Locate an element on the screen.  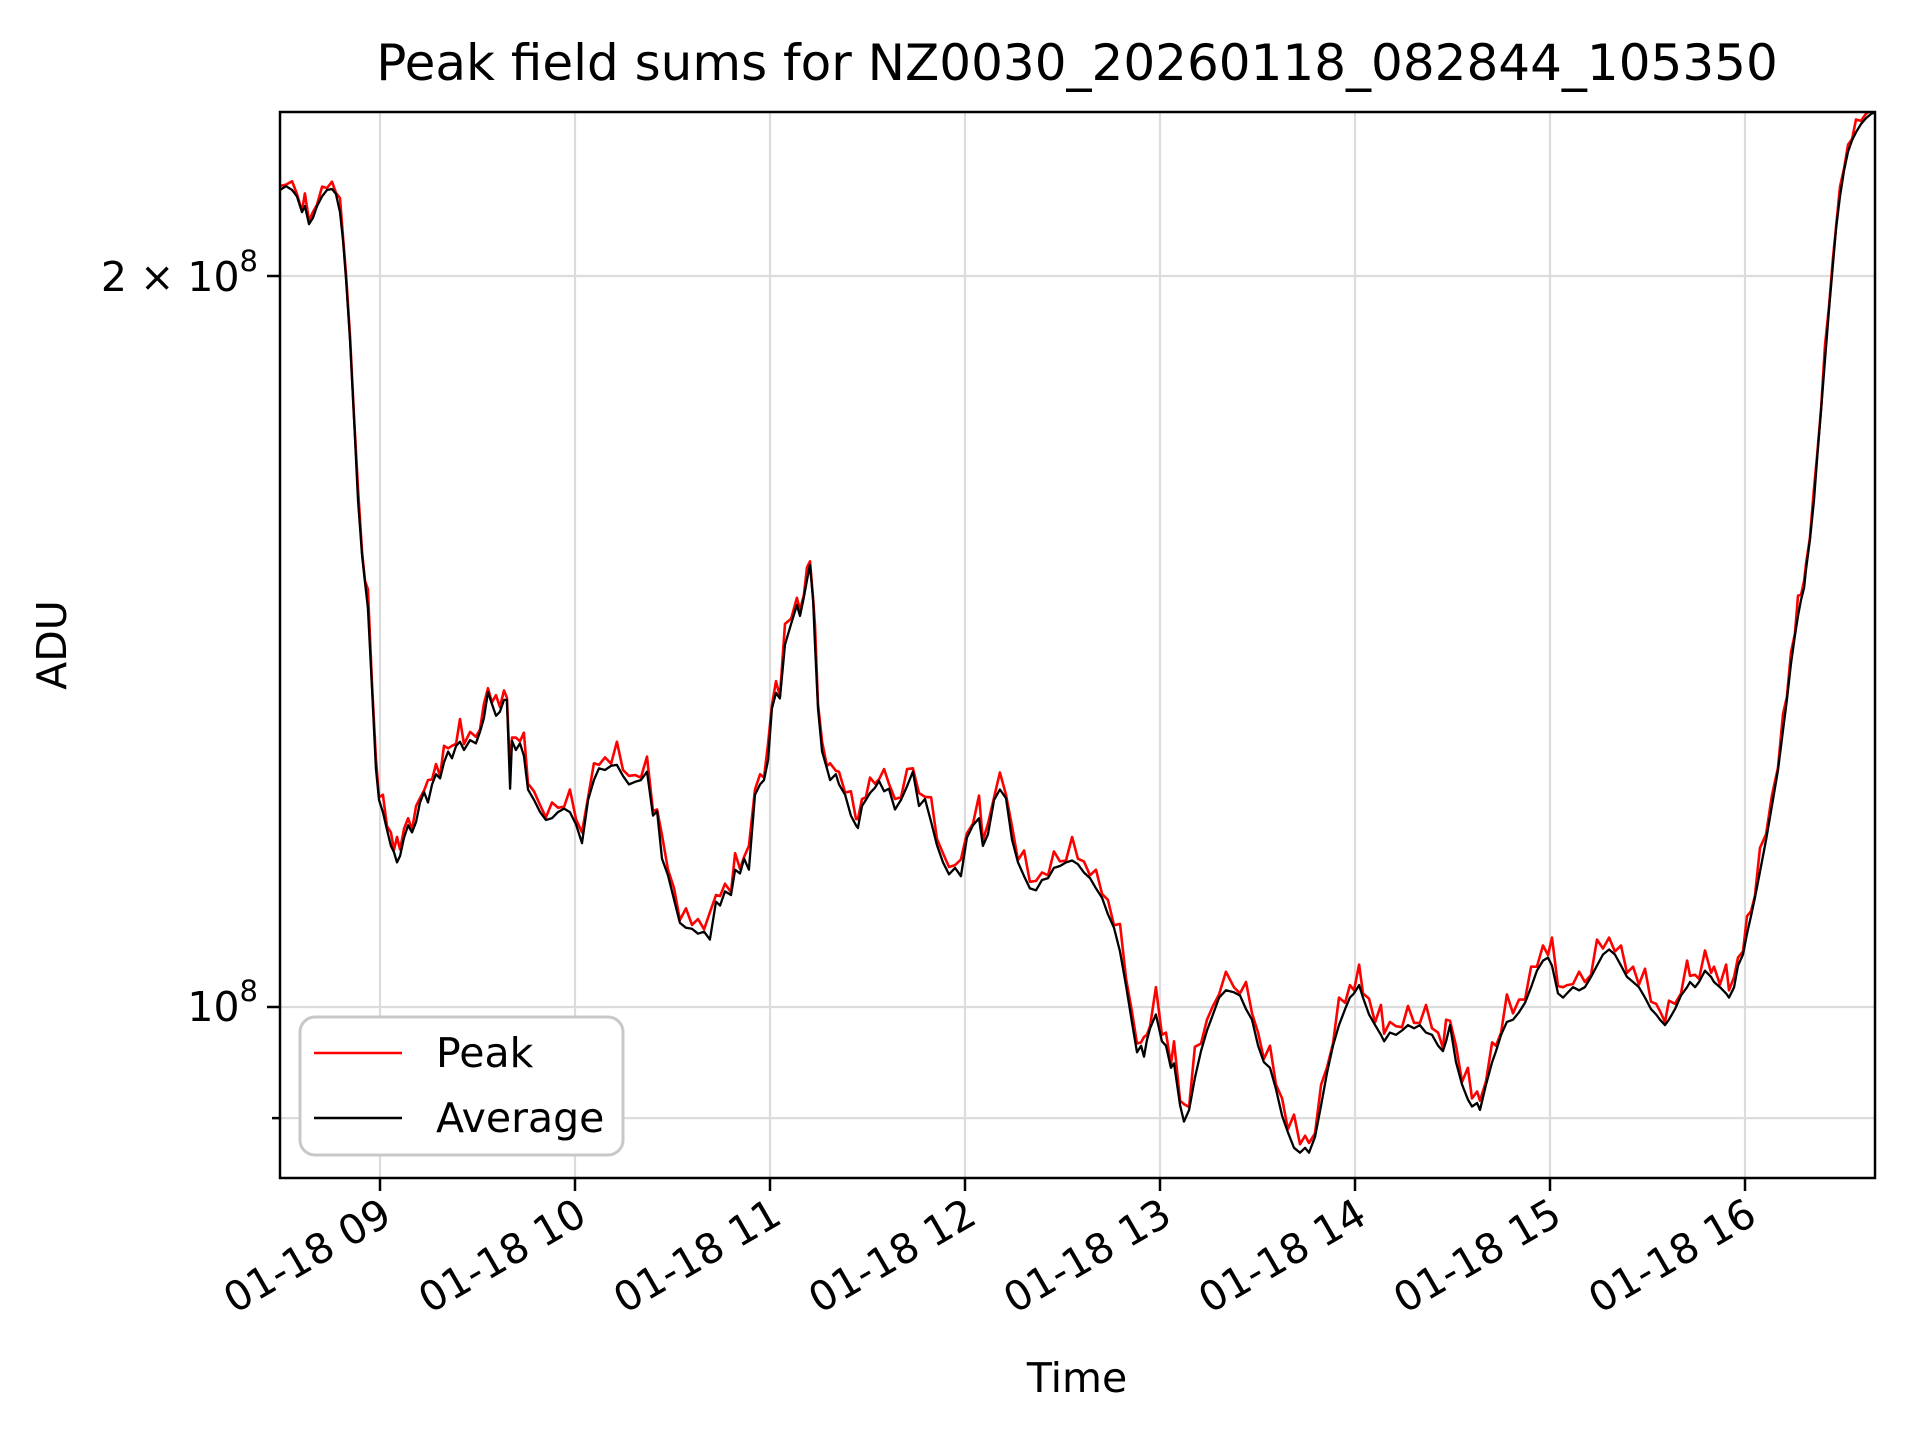
x-tick-label: 01-18 11 is located at coordinates (697, 1256).